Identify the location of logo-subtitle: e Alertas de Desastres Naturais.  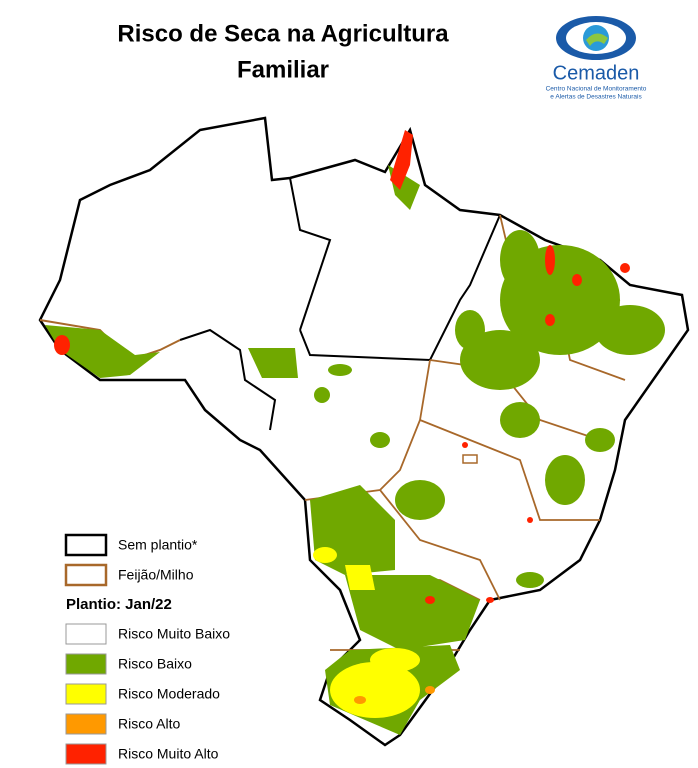
(596, 97).